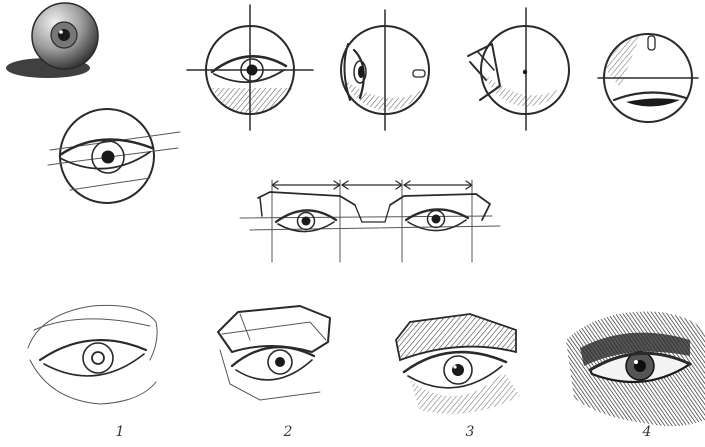  Describe the element at coordinates (120, 432) in the screenshot. I see `study-number-1: 1` at that location.